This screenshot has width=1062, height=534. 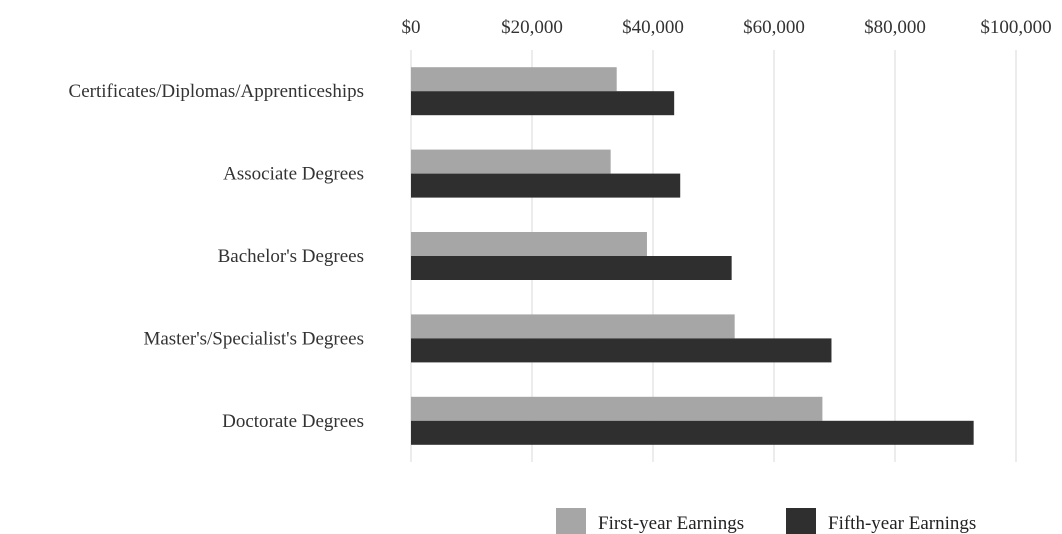 I want to click on category-label: Master's/Specialist's Degrees, so click(x=253, y=338).